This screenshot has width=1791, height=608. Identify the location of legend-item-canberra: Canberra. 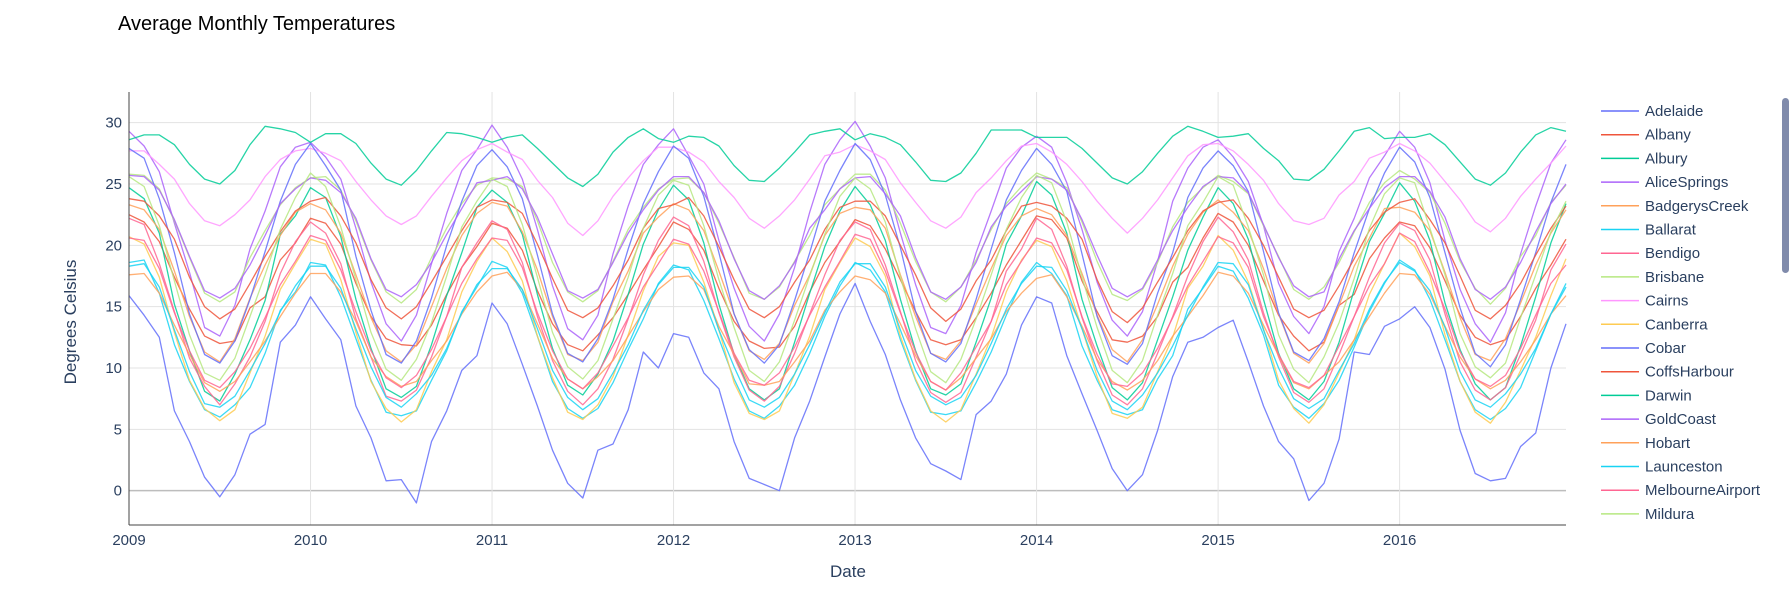
(1654, 324).